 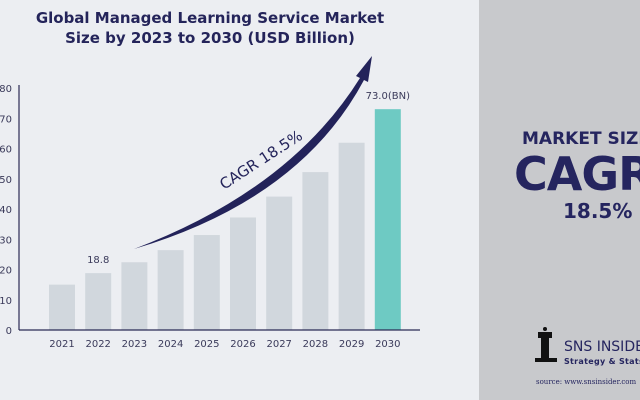 What do you see at coordinates (243, 273) in the screenshot?
I see `bar-2026` at bounding box center [243, 273].